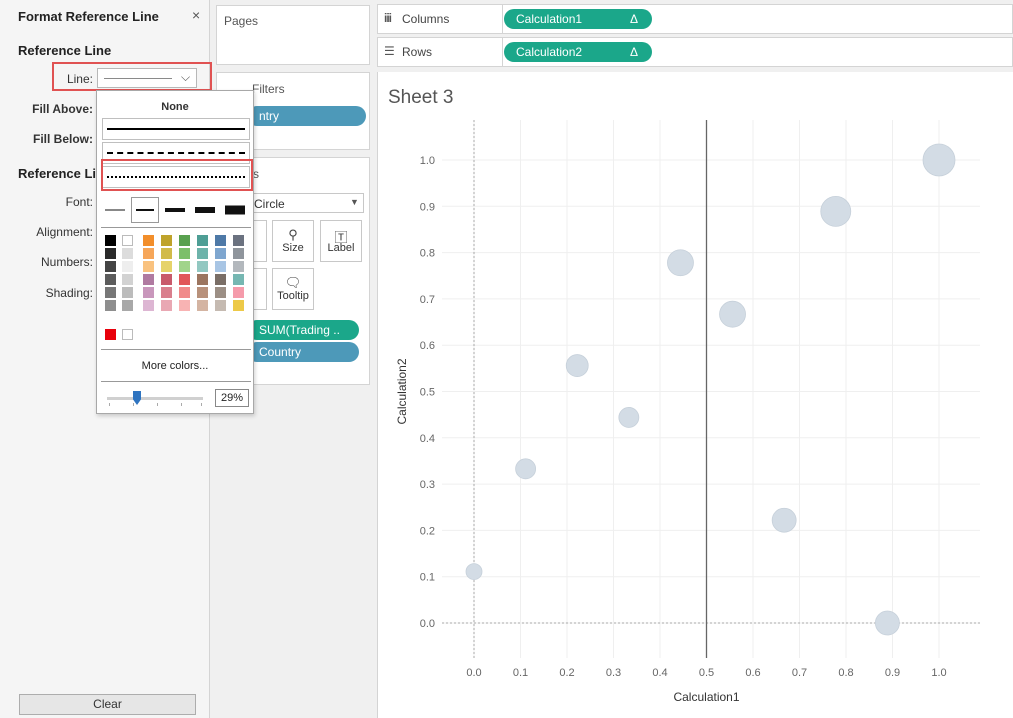 This screenshot has height=718, width=1013. What do you see at coordinates (293, 241) in the screenshot?
I see `size-button: ⚲ Size` at bounding box center [293, 241].